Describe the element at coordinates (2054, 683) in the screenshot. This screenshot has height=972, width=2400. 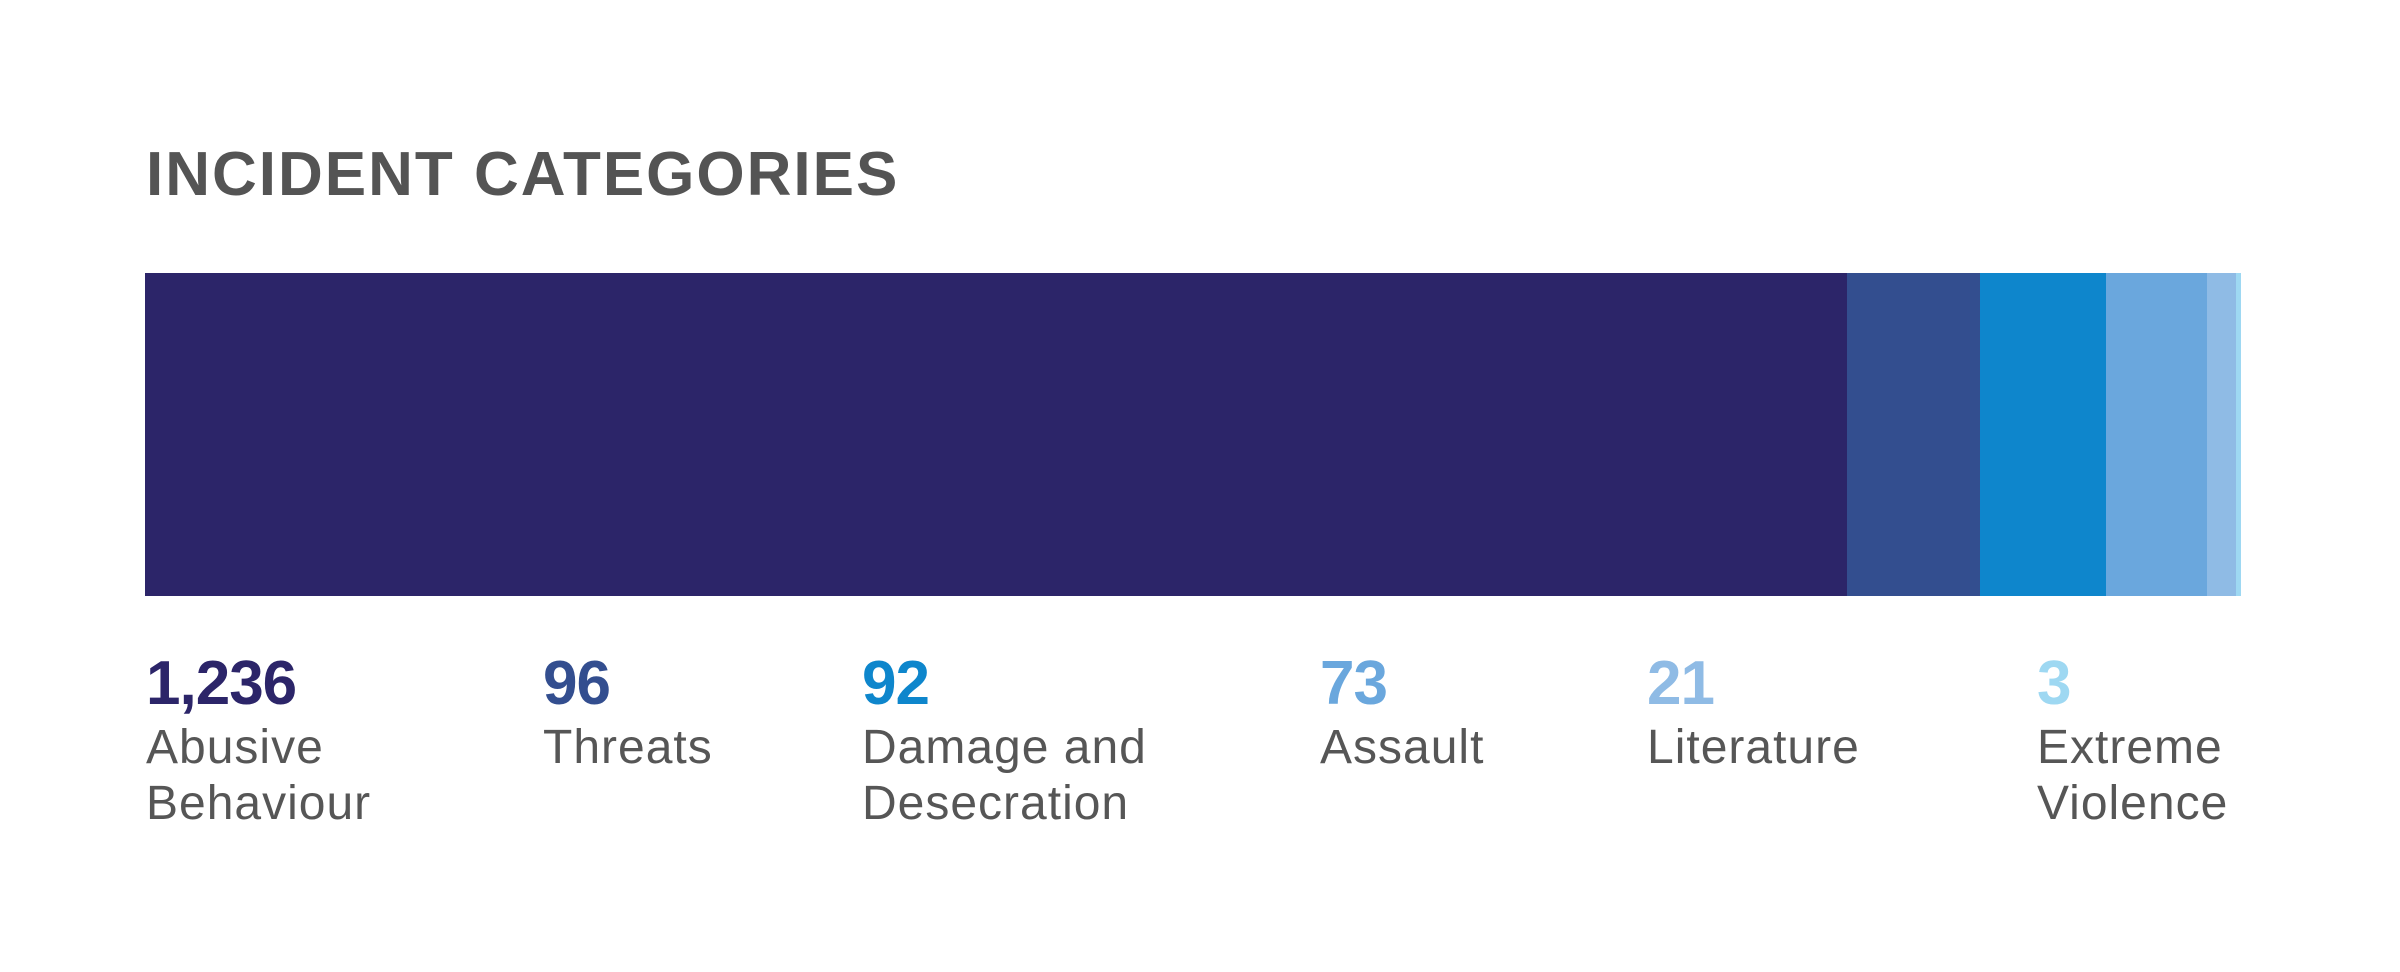
I see `category-value: 3` at that location.